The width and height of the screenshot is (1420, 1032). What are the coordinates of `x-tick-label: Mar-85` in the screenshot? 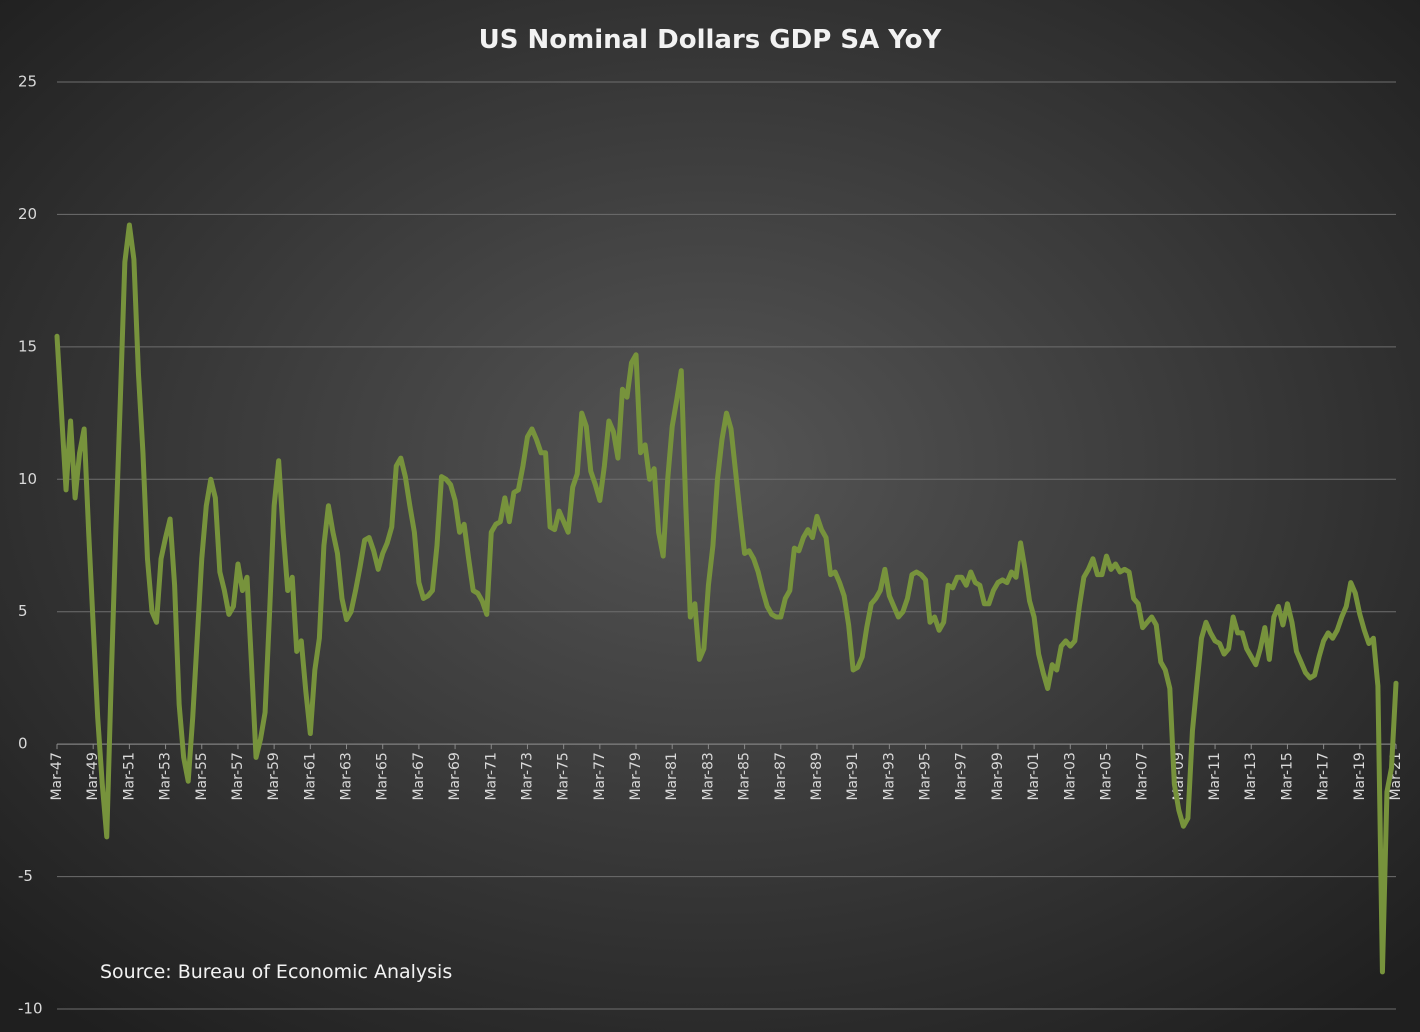 It's located at (745, 776).